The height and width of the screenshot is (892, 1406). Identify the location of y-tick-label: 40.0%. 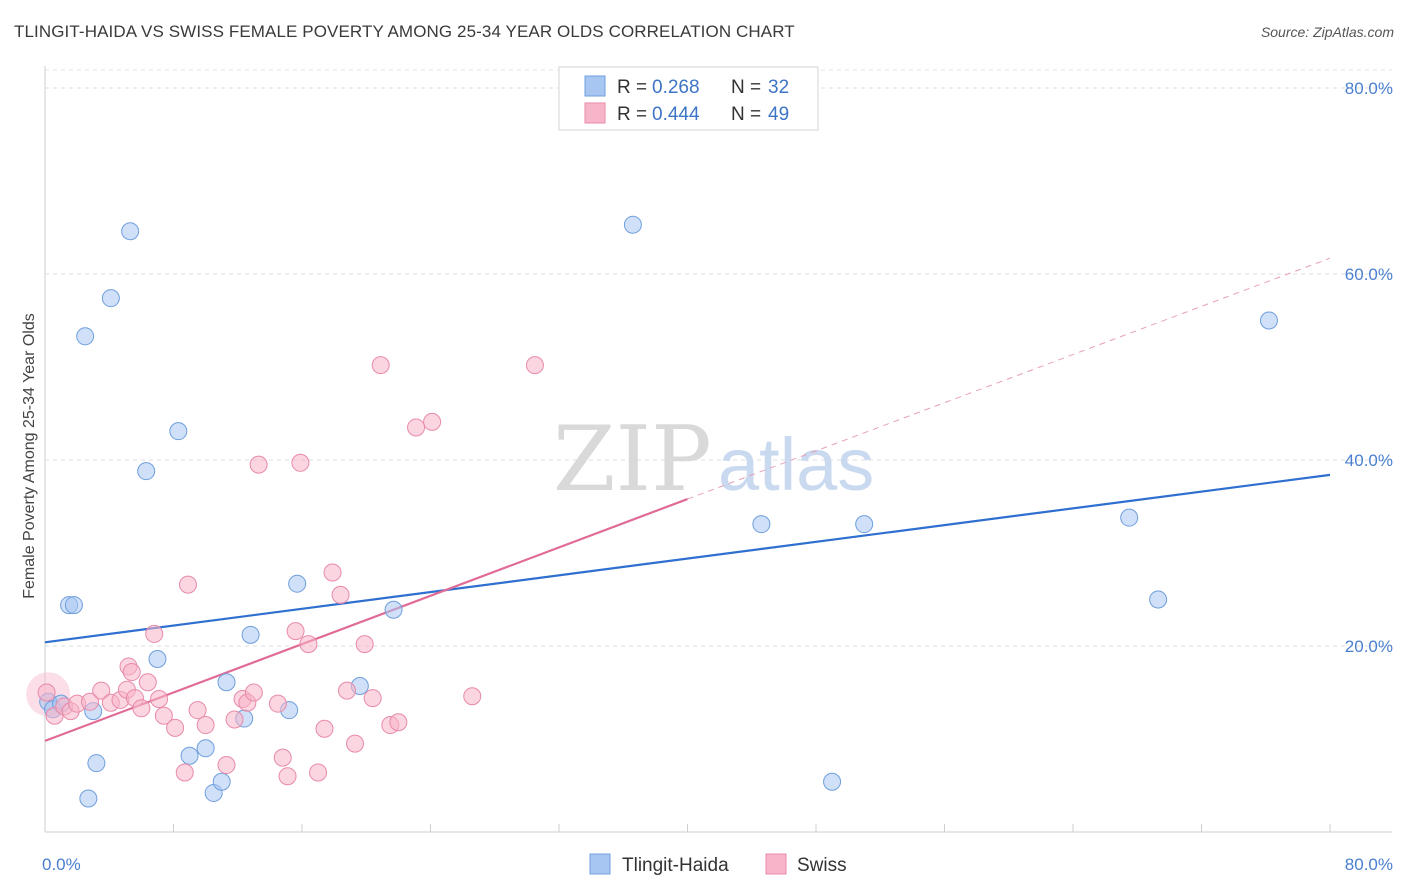
(1369, 460).